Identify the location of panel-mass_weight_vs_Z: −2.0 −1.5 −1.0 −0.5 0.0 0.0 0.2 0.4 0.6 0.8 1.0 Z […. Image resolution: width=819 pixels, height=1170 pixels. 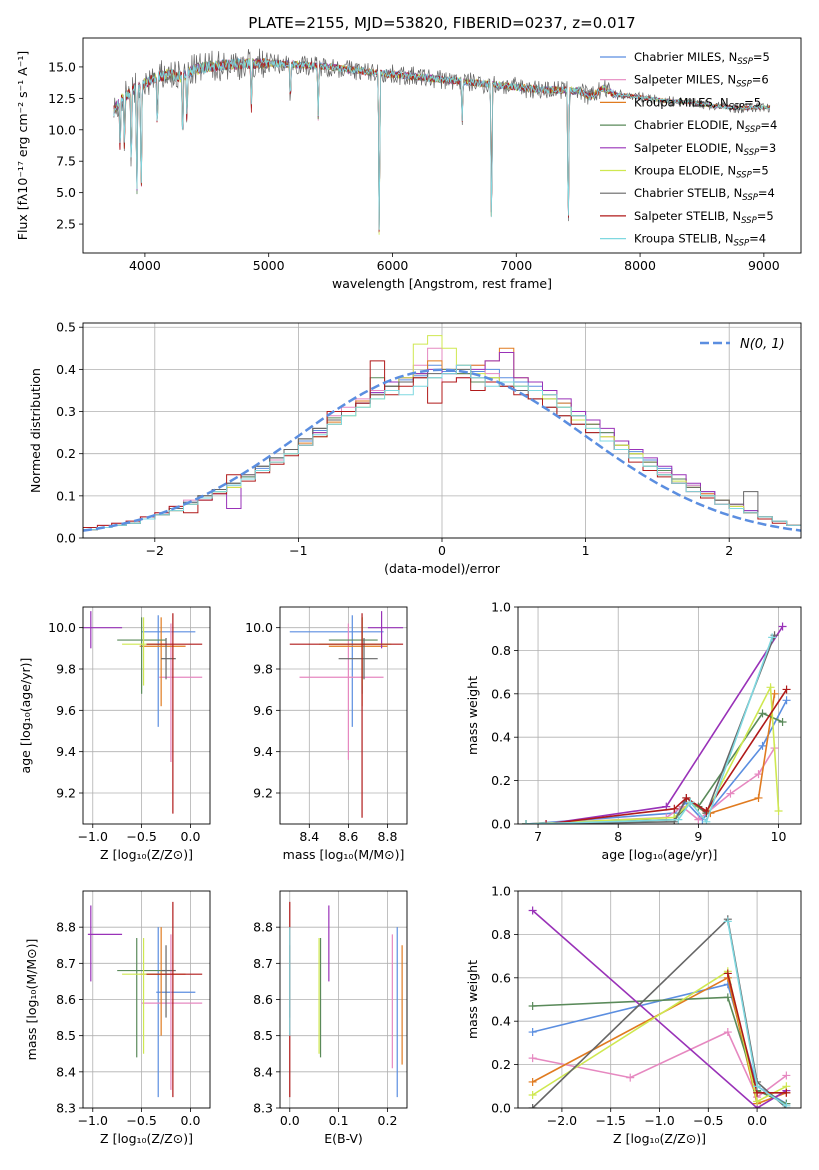
(633, 1015).